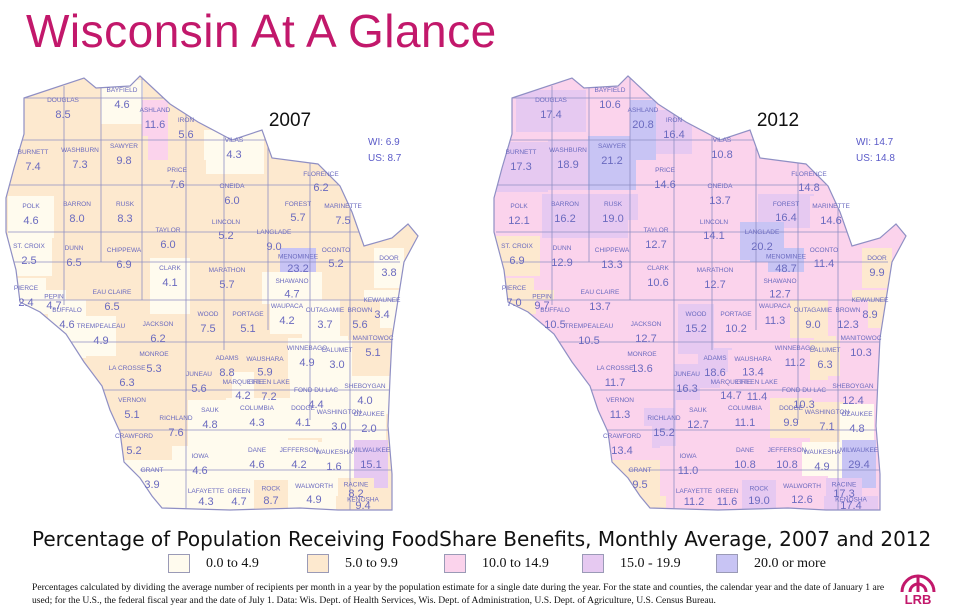 This screenshot has height=613, width=960. What do you see at coordinates (63, 100) in the screenshot?
I see `county-name: DOUGLAS` at bounding box center [63, 100].